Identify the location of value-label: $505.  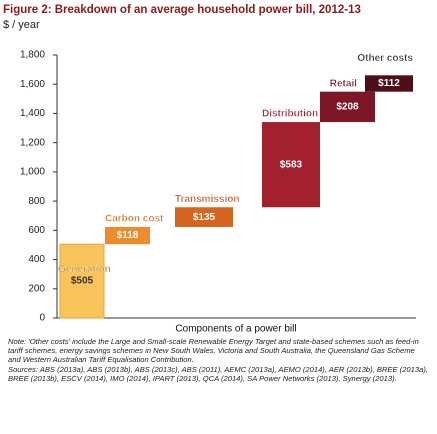
(82, 281).